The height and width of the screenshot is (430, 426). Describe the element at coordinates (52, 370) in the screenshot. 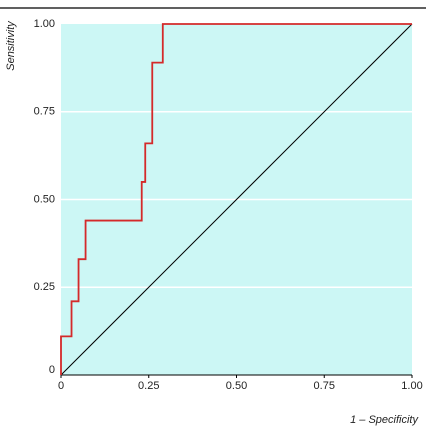

I see `y-tick-label: 0` at that location.